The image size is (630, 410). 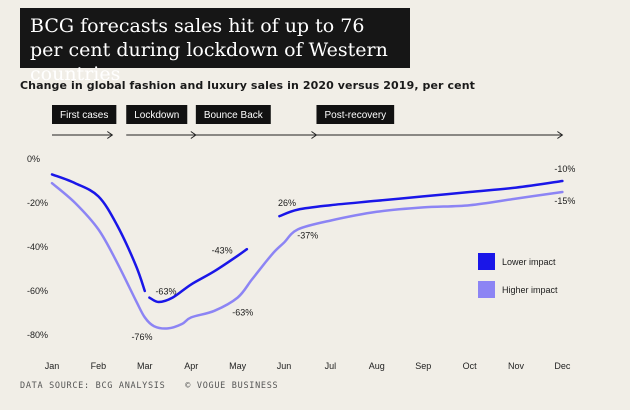 I want to click on data-label: -15%, so click(x=564, y=201).